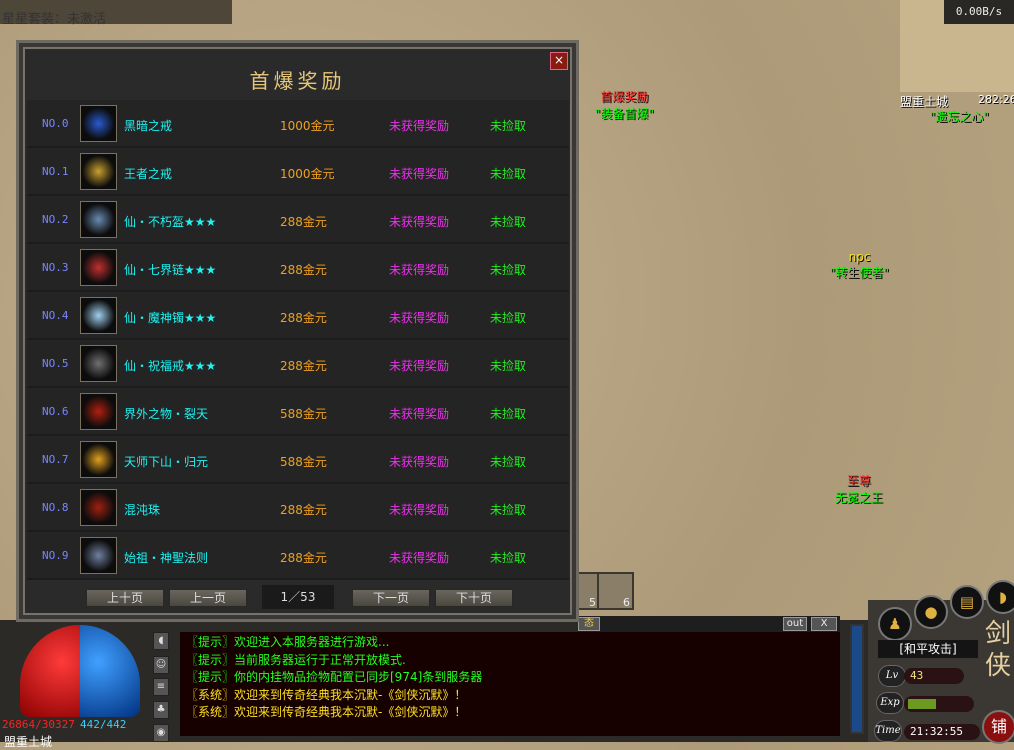 This screenshot has width=1014, height=750. What do you see at coordinates (960, 117) in the screenshot?
I see `npc-forget-heart: "遗忘之心"` at bounding box center [960, 117].